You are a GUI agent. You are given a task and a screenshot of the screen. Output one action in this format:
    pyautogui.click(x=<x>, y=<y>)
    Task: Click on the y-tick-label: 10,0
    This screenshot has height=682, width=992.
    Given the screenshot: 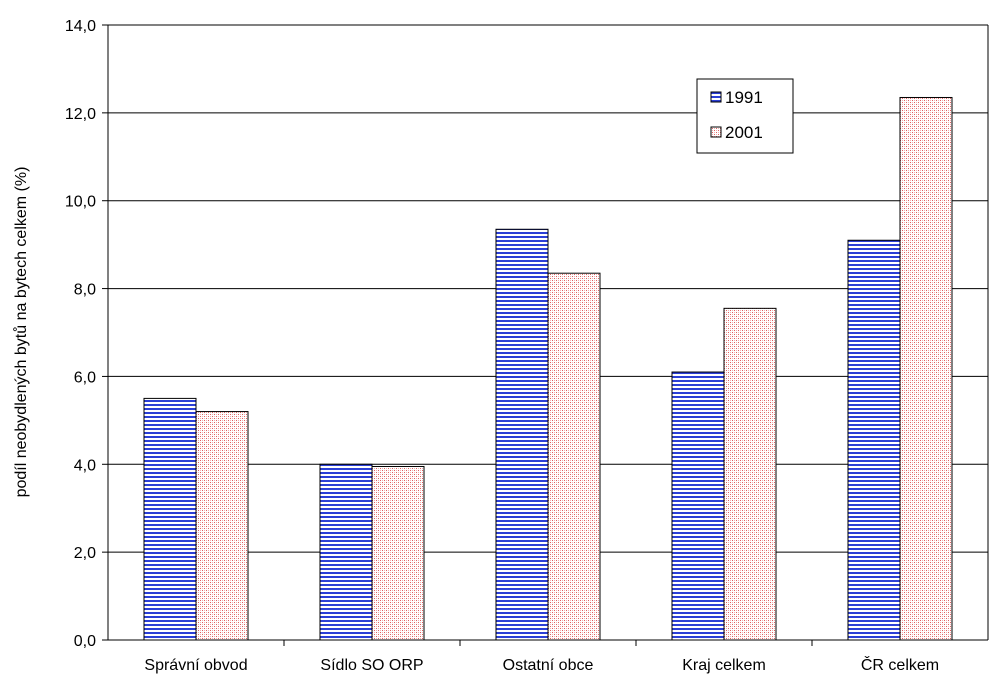 What is the action you would take?
    pyautogui.click(x=80, y=202)
    